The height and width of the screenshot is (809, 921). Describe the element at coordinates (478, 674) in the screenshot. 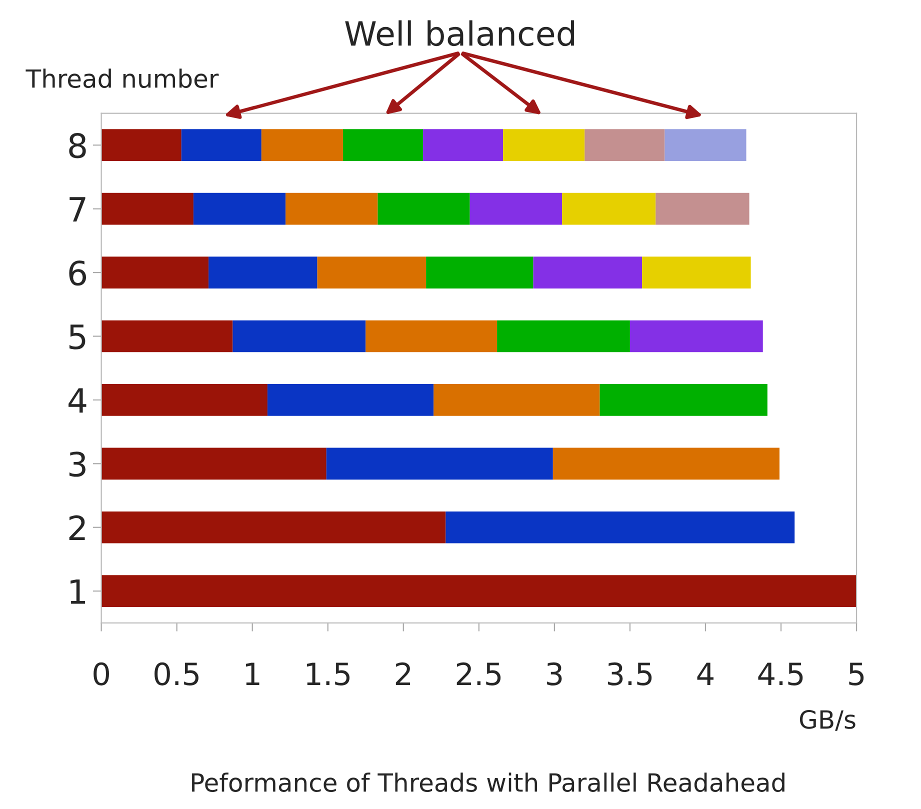

I see `x-tick-label: 2.5` at that location.